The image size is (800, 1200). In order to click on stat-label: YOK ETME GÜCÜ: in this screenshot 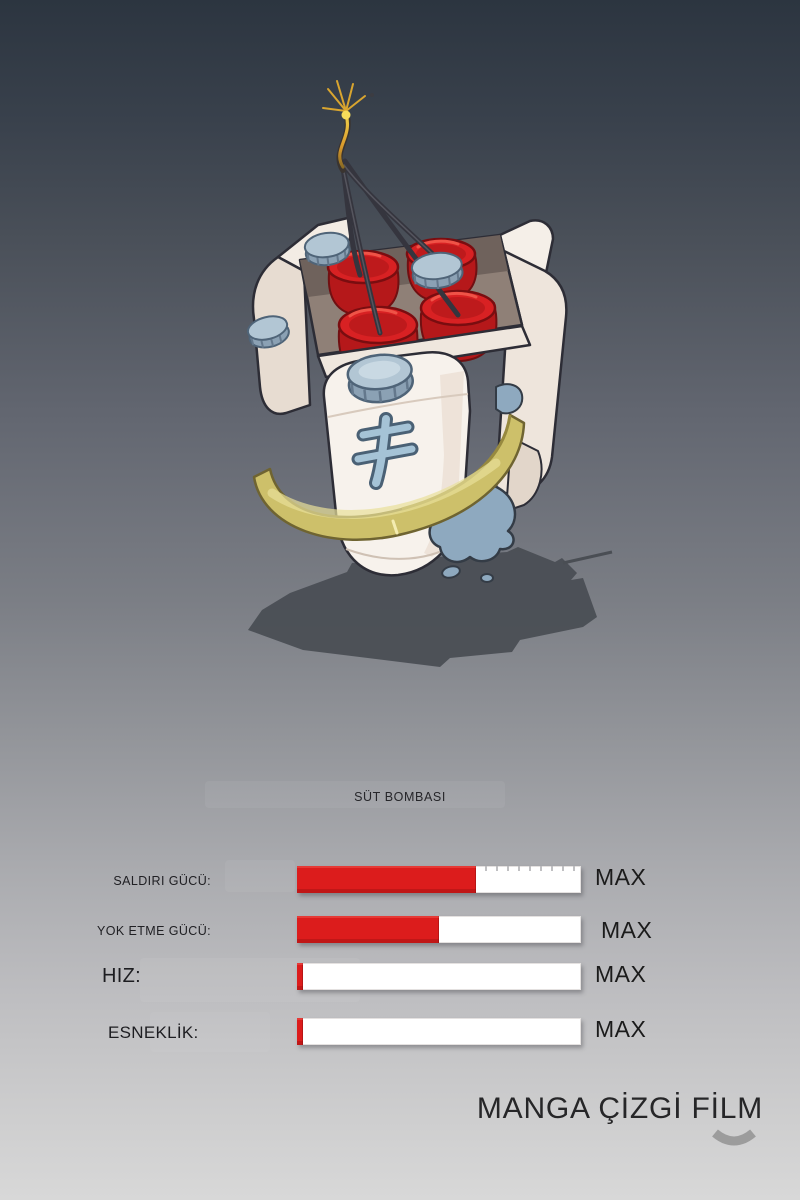, I will do `click(154, 931)`.